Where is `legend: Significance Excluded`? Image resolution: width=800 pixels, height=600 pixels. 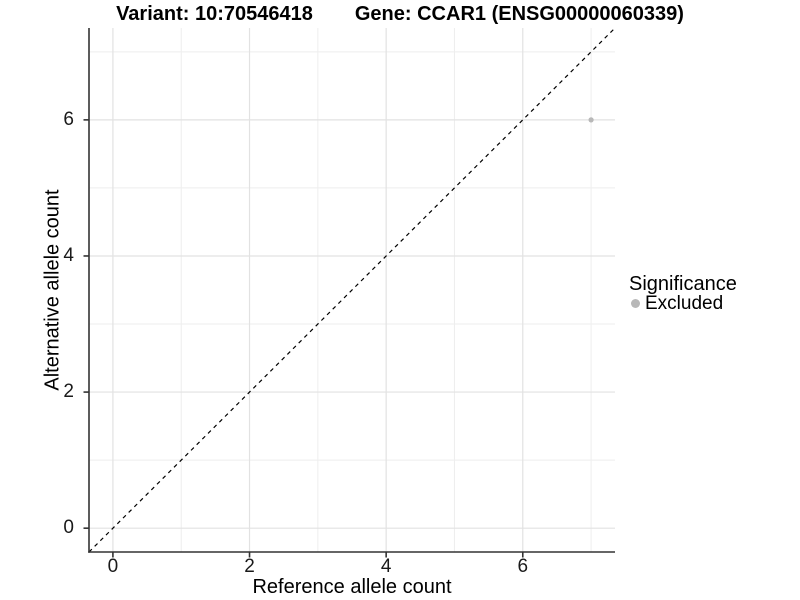
legend: Significance Excluded is located at coordinates (683, 293).